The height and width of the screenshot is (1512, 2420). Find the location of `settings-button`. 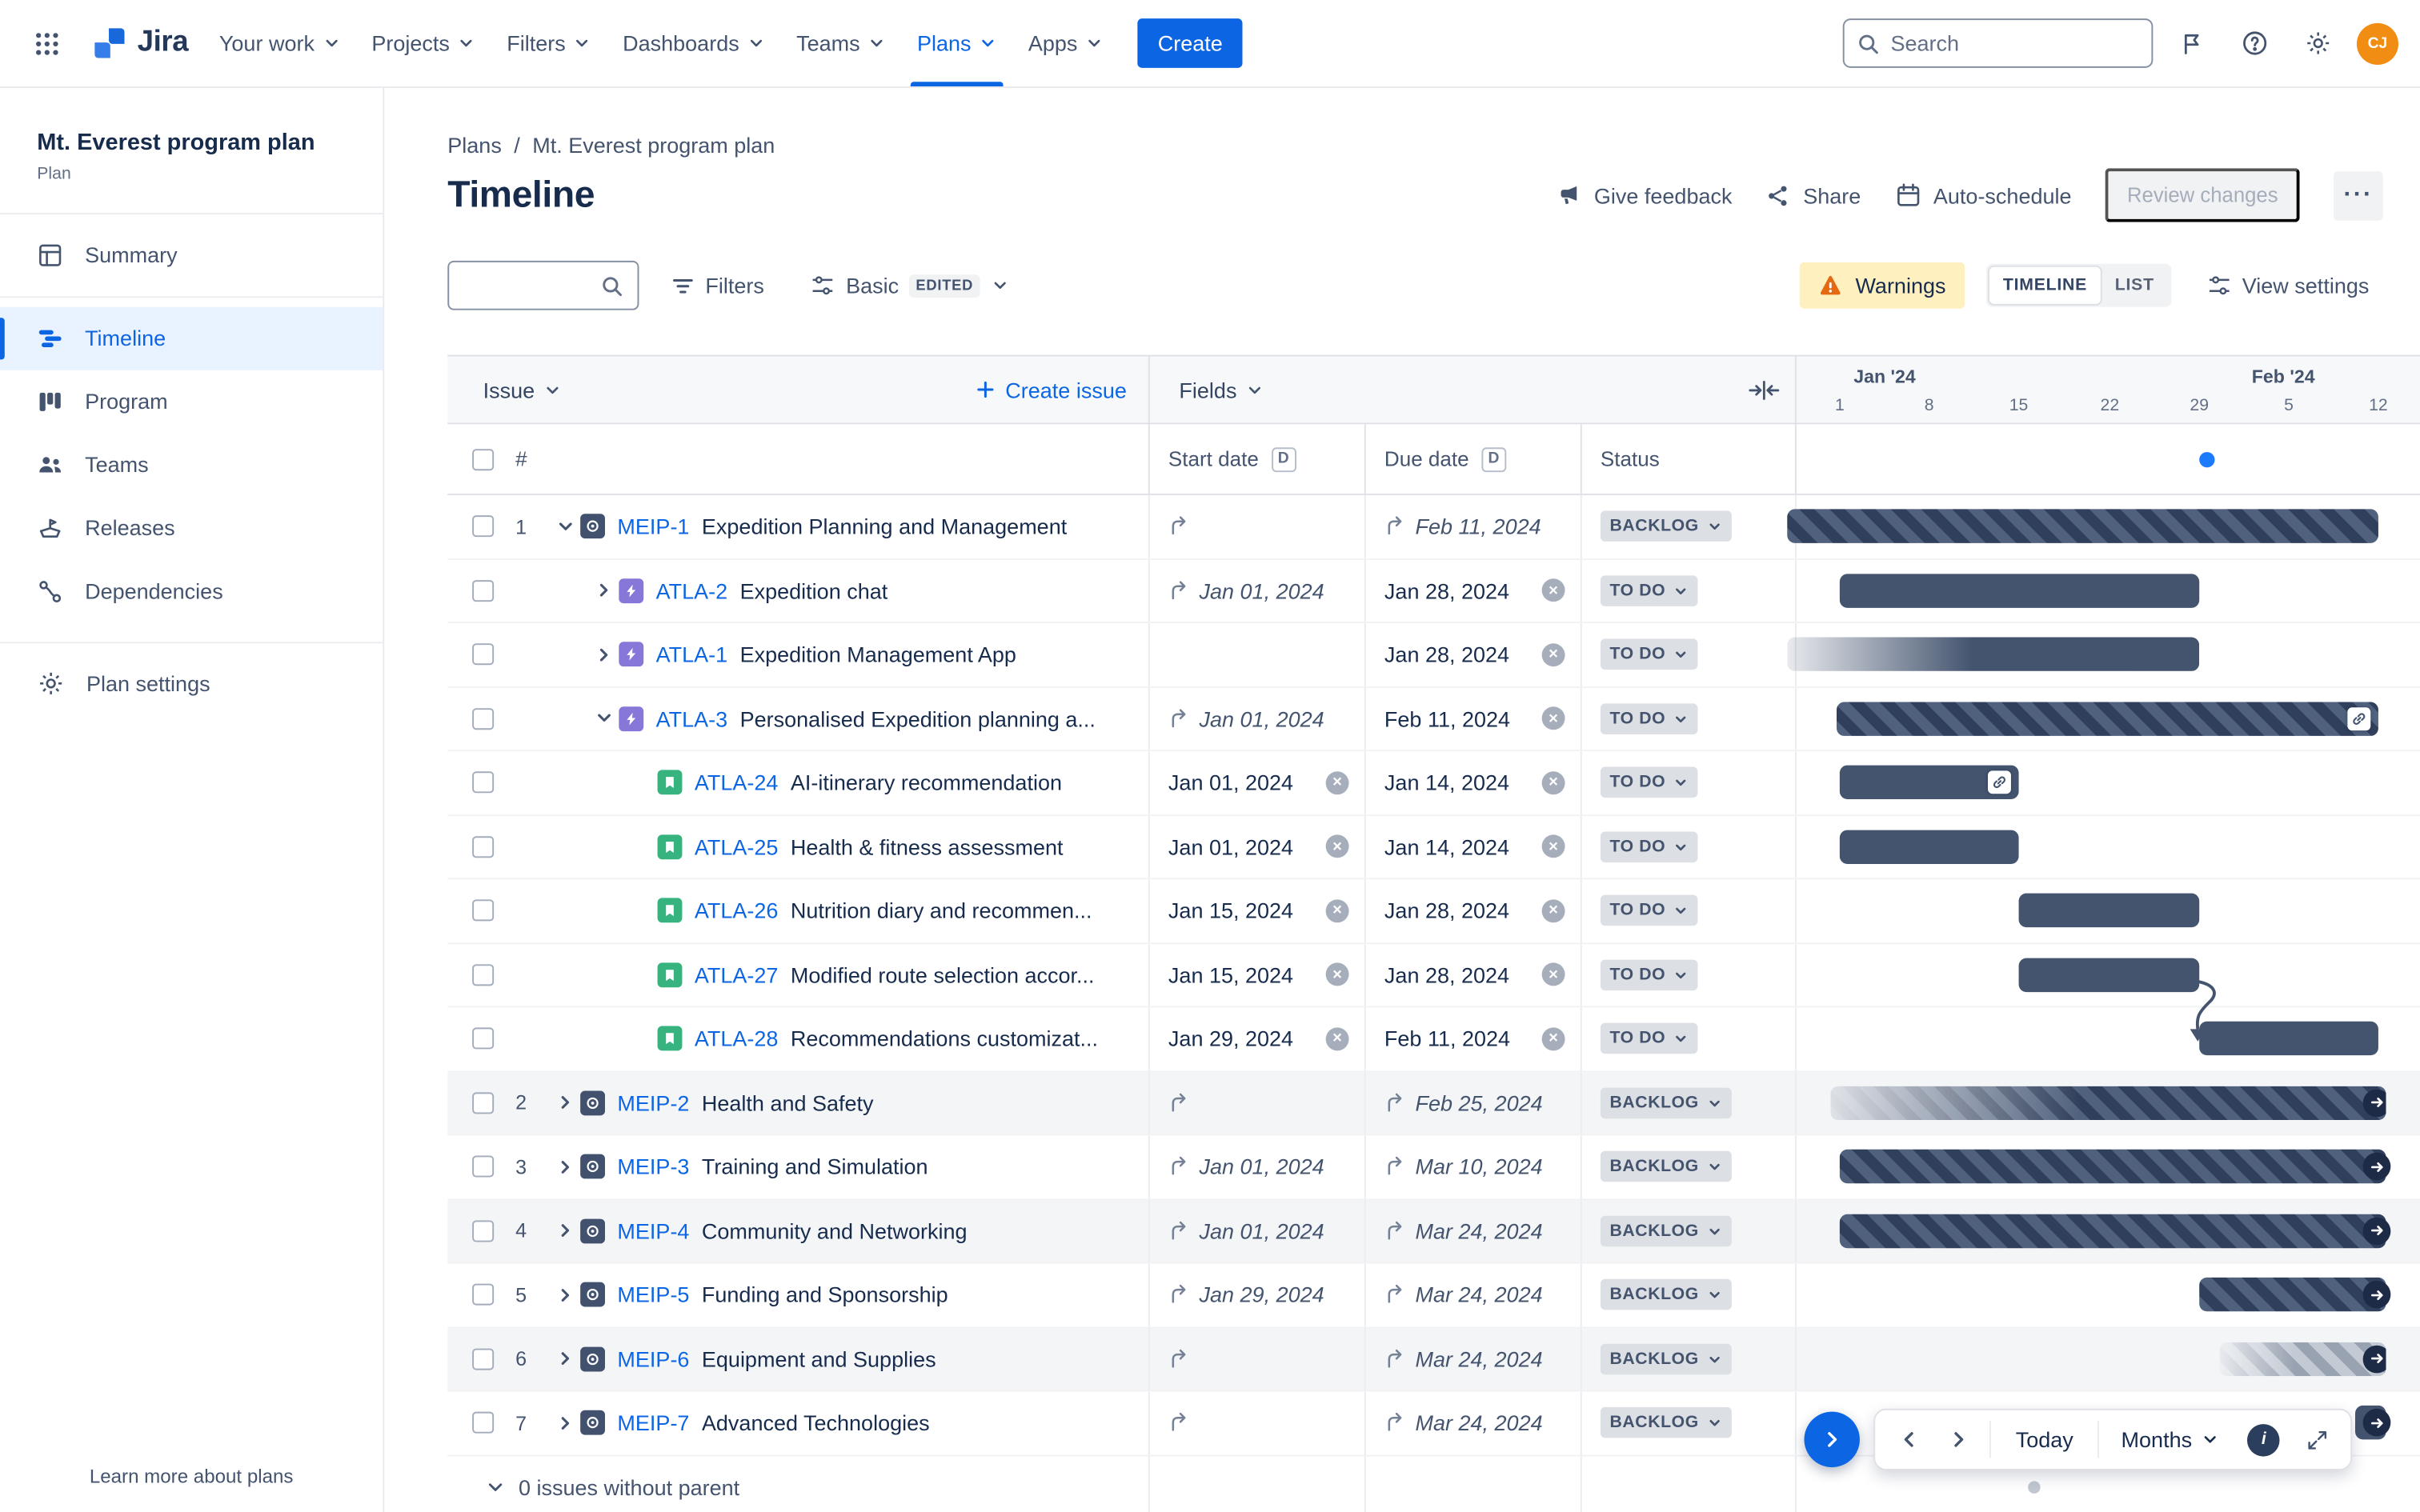

settings-button is located at coordinates (2318, 43).